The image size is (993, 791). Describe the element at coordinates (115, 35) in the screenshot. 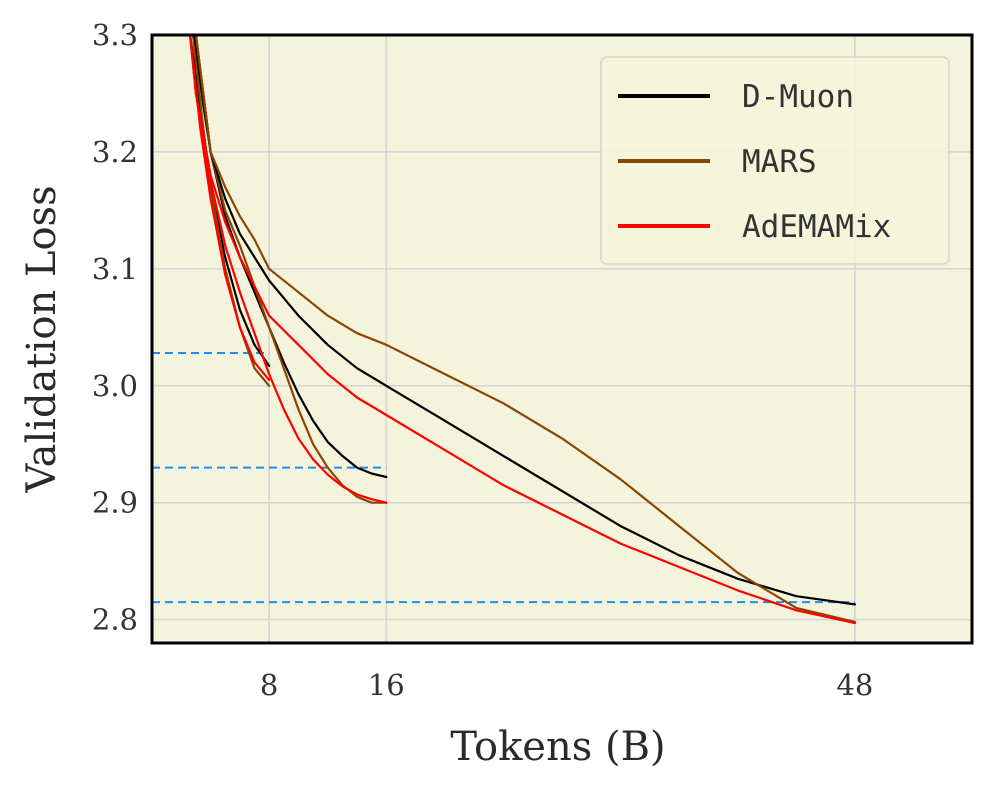

I see `y-tick-label: 3.3` at that location.